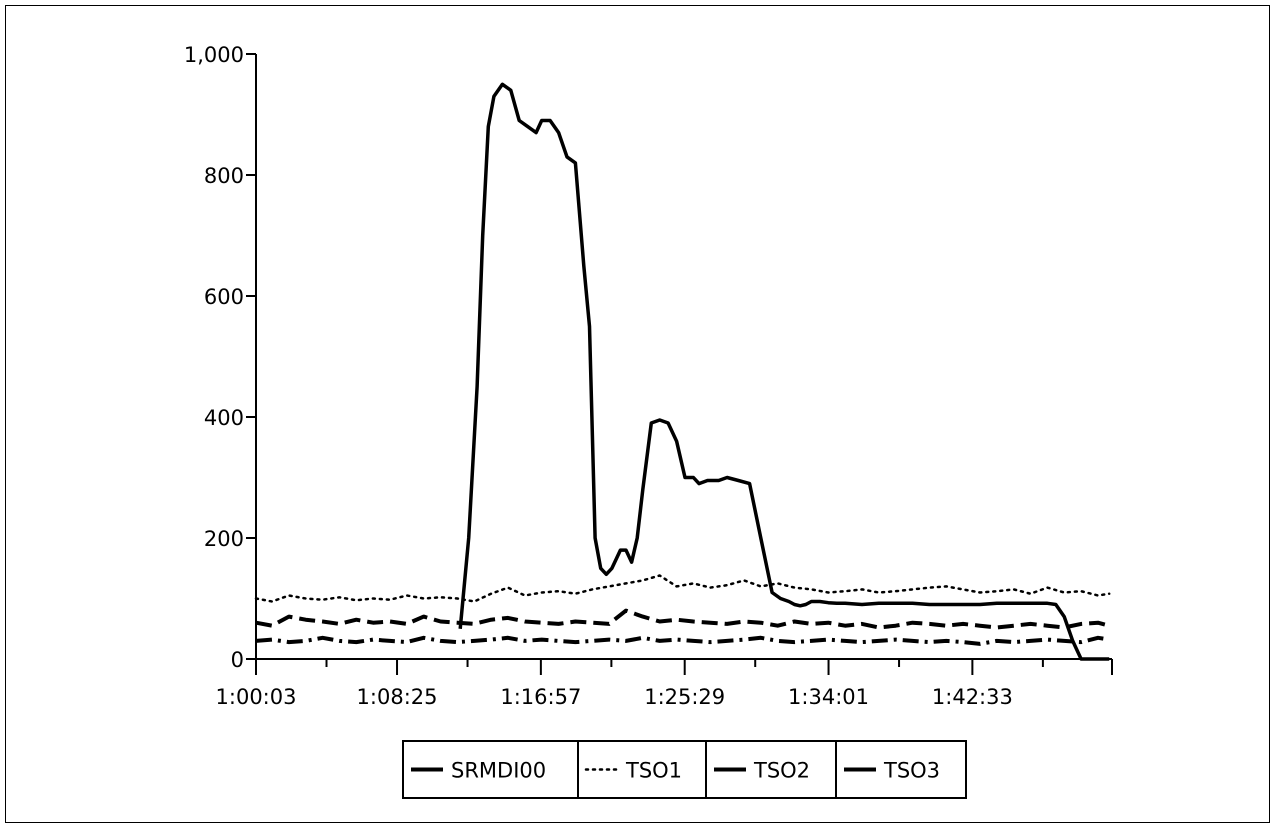 This screenshot has width=1280, height=829. Describe the element at coordinates (972, 697) in the screenshot. I see `x-tick-label: 1:42:33` at that location.